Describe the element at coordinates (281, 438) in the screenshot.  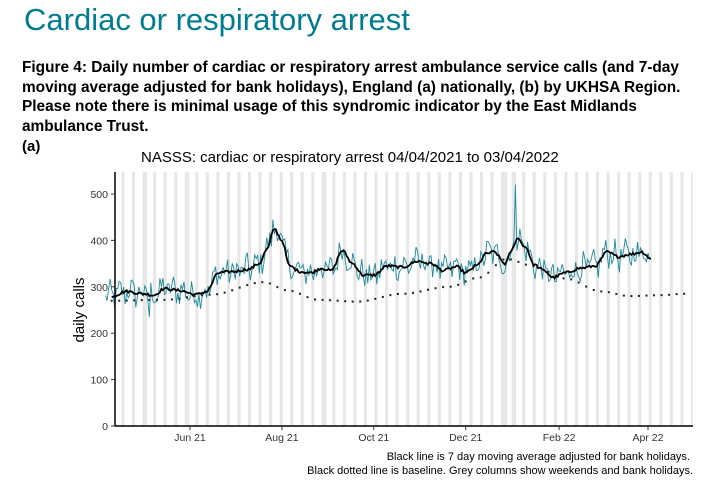
I see `x-tick-label: Aug 21` at that location.